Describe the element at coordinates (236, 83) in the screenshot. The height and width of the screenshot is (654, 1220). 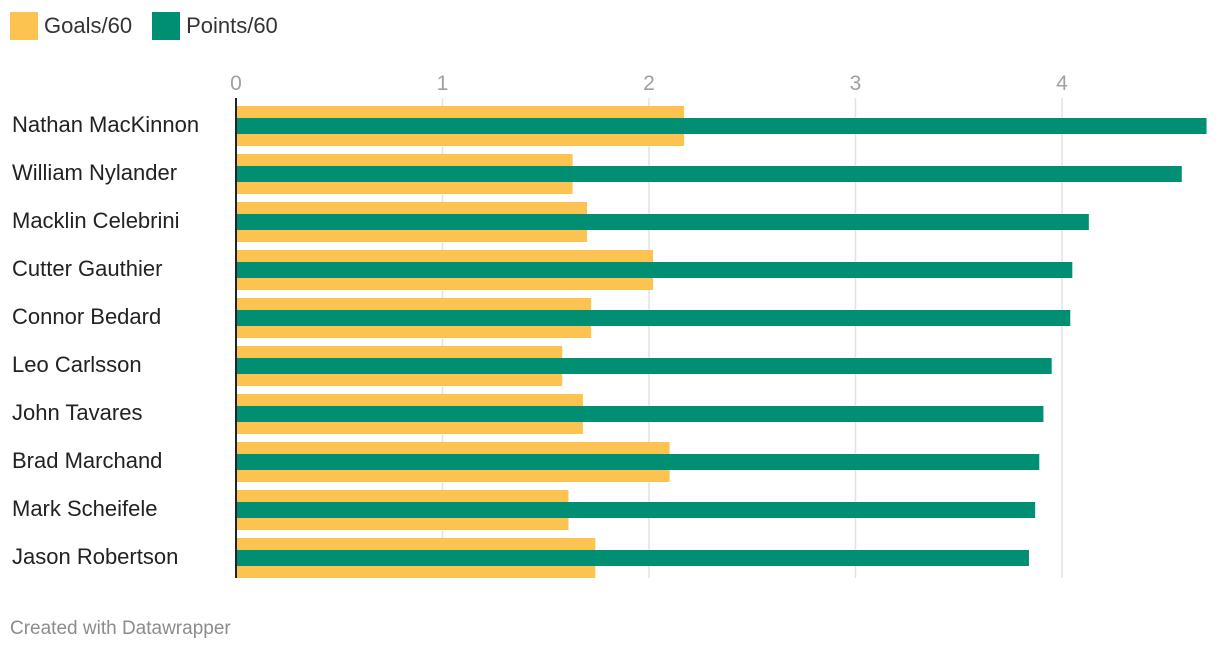
I see `x-tick-label-0: 0` at that location.